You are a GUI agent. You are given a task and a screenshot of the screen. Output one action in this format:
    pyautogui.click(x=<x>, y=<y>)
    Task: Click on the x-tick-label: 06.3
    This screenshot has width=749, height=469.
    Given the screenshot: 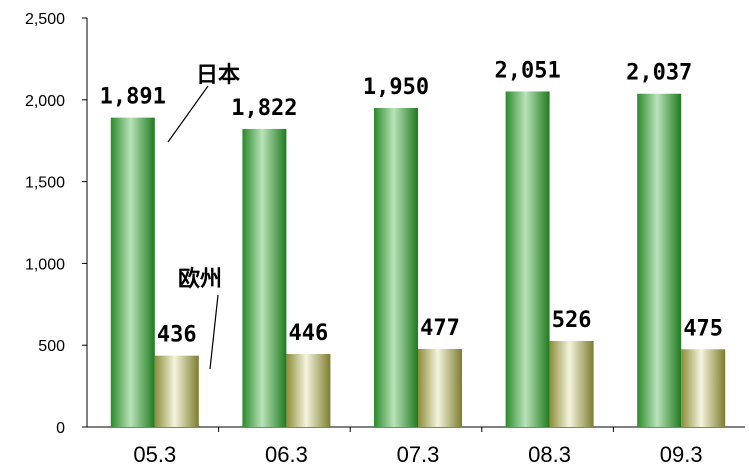 What is the action you would take?
    pyautogui.click(x=286, y=454)
    